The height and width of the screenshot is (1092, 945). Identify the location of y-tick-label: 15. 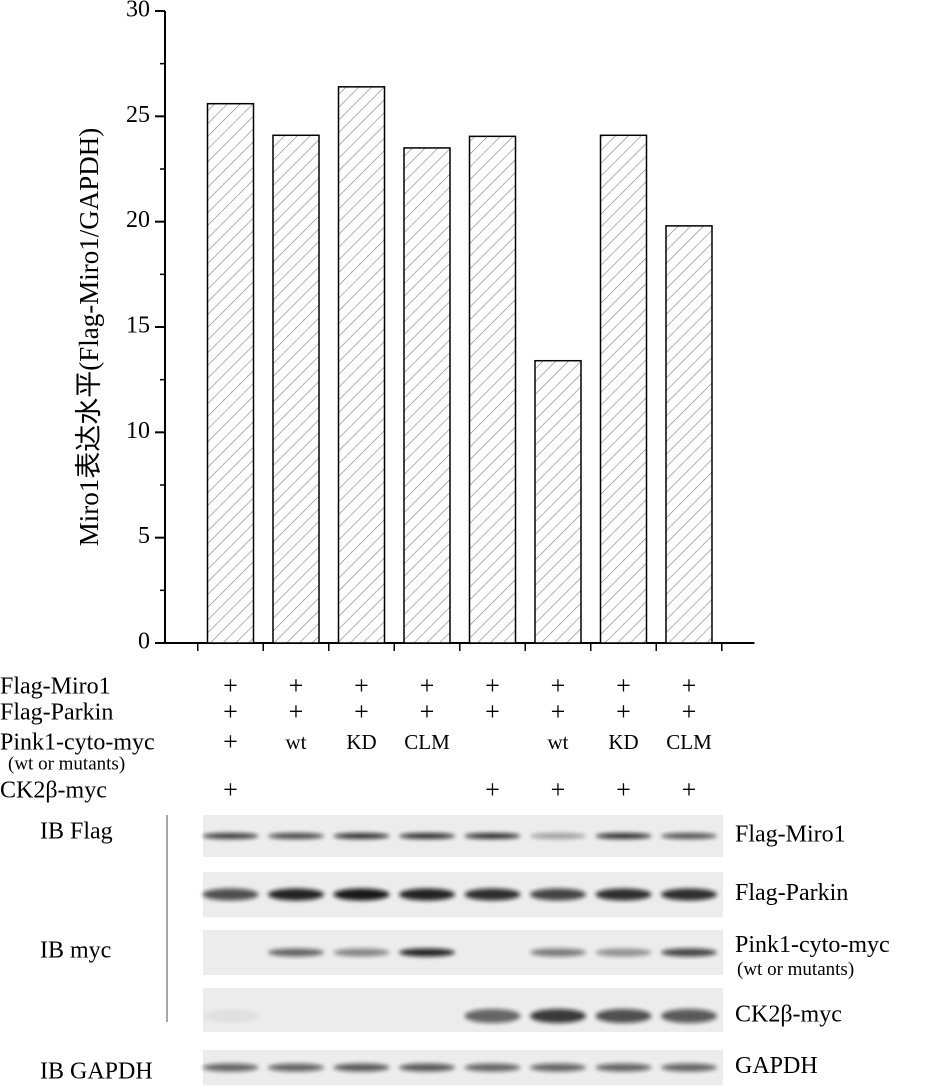
(138, 326).